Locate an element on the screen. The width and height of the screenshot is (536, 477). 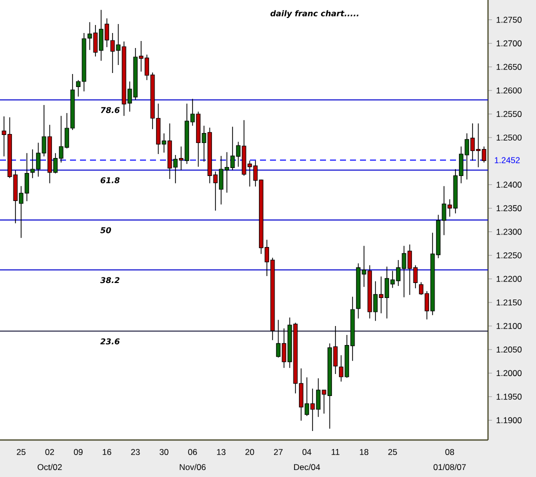
x-tick-label: 06 is located at coordinates (192, 452).